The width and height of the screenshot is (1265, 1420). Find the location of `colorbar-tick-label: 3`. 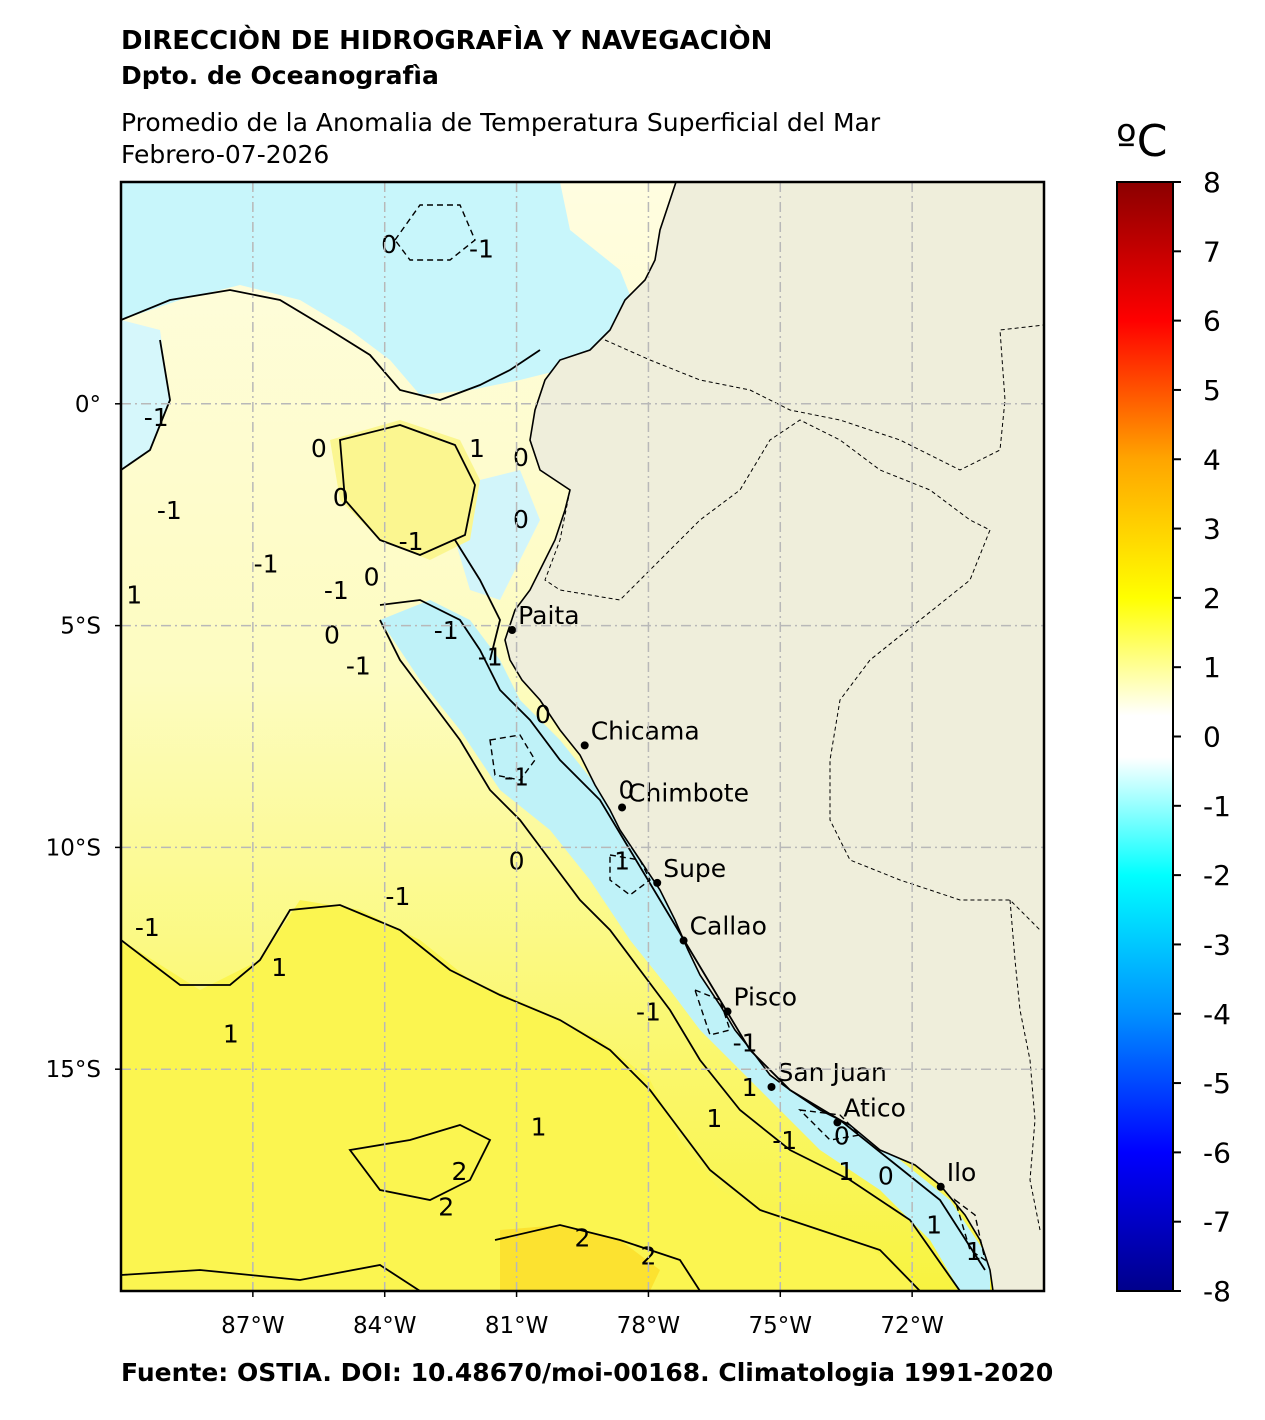

colorbar-tick-label: 3 is located at coordinates (1212, 529).